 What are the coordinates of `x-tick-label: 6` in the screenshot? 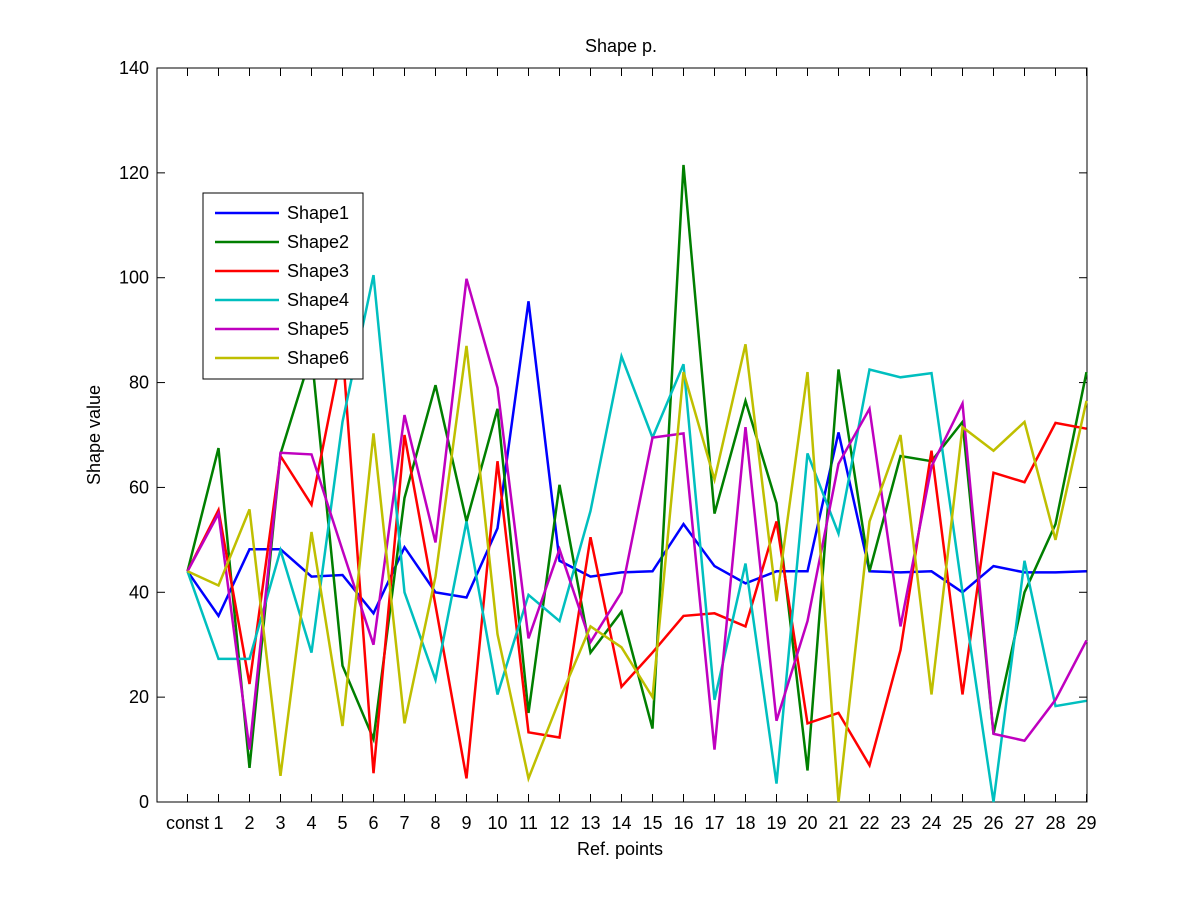 It's located at (373, 823).